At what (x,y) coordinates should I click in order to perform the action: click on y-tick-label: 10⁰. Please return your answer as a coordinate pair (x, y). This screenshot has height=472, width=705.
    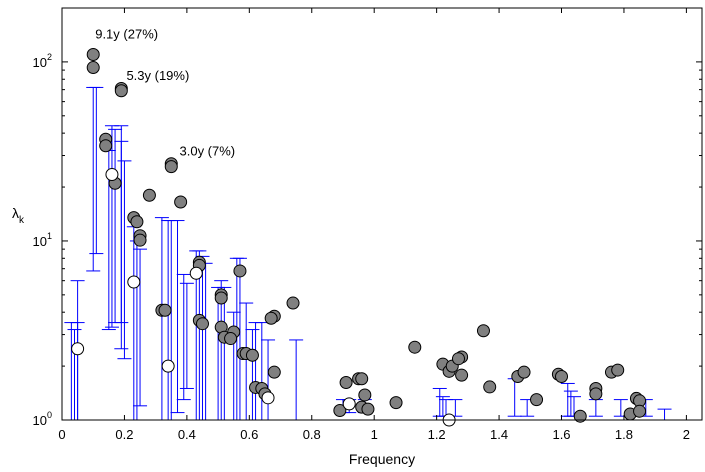
    Looking at the image, I should click on (42, 419).